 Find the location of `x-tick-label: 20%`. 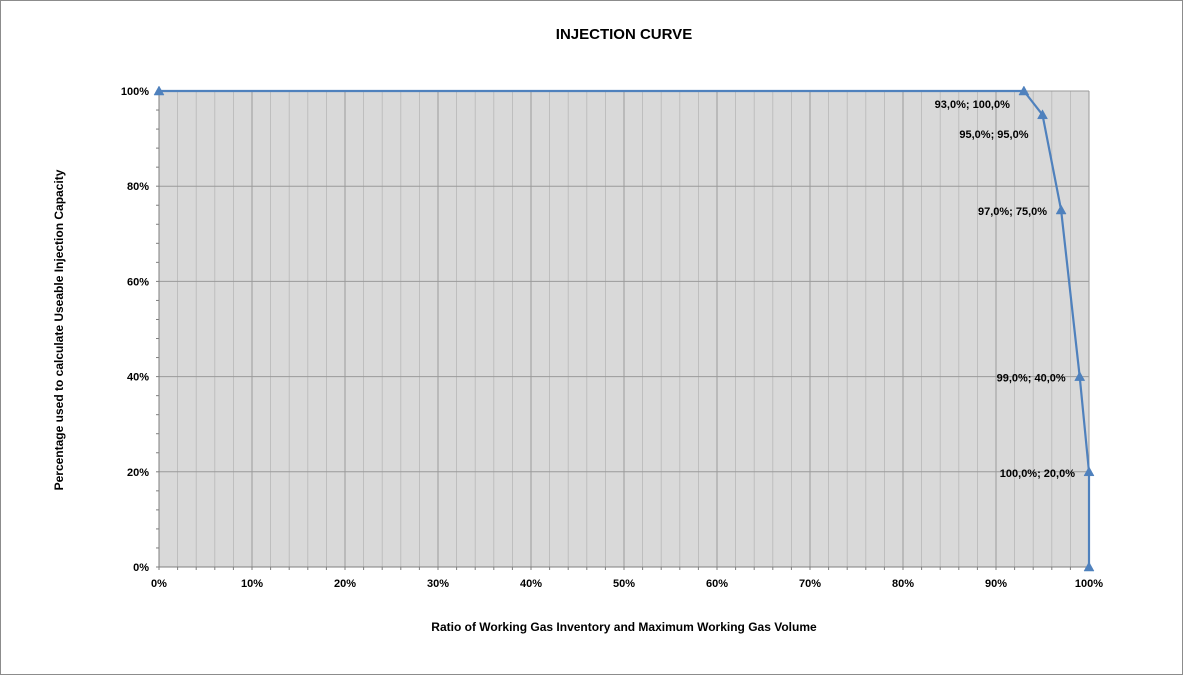

x-tick-label: 20% is located at coordinates (345, 584).